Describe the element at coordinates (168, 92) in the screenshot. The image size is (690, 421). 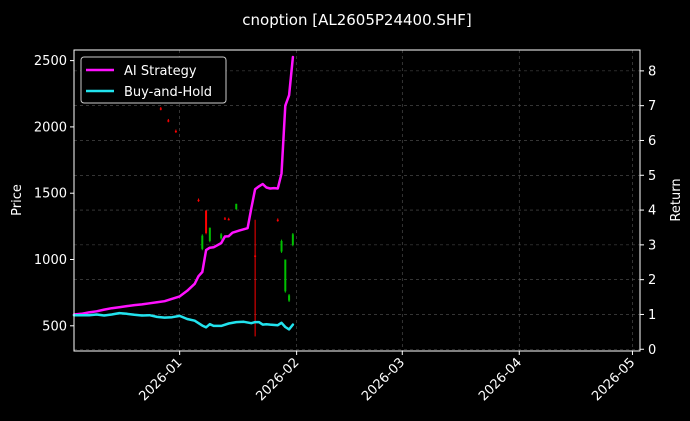
I see `legend-label-buy-and-hold: Buy-and-Hold` at that location.